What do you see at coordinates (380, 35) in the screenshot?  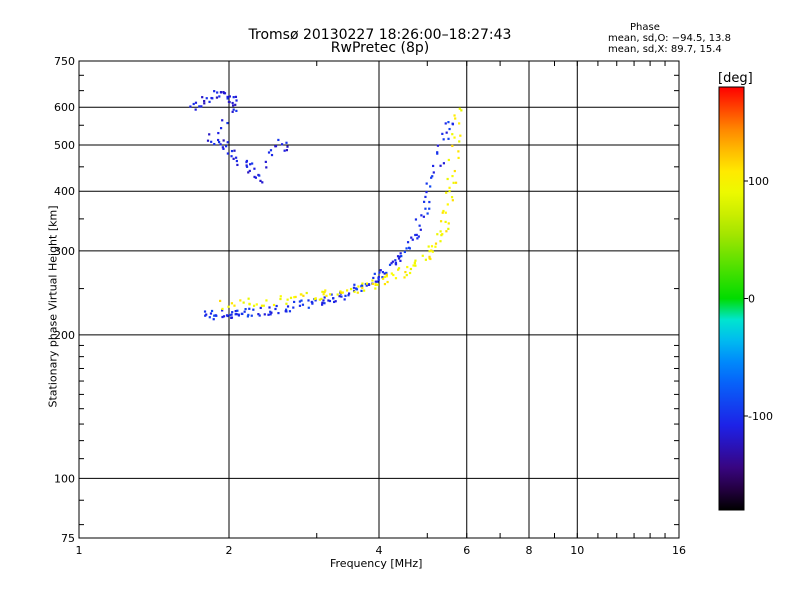 I see `chart-title: Tromsø 20130227 18:26:00–18:27:43` at bounding box center [380, 35].